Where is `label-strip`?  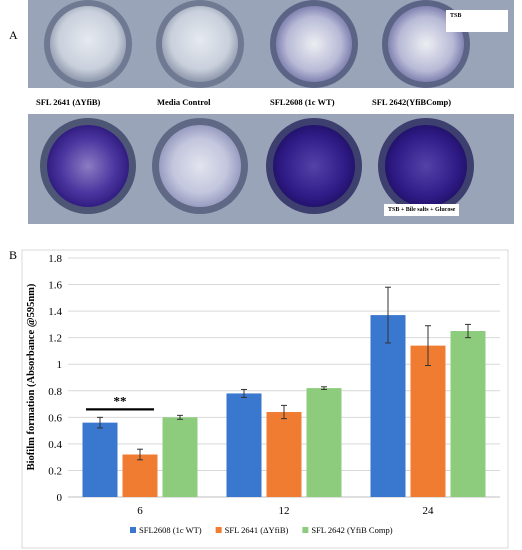
label-strip is located at coordinates (271, 101).